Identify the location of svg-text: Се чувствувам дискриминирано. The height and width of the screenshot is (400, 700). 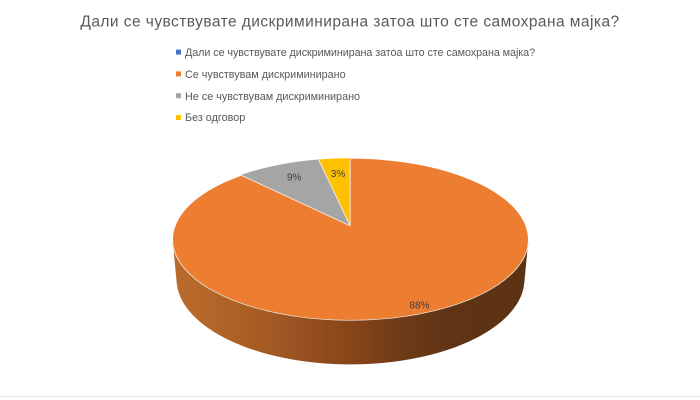
(265, 75).